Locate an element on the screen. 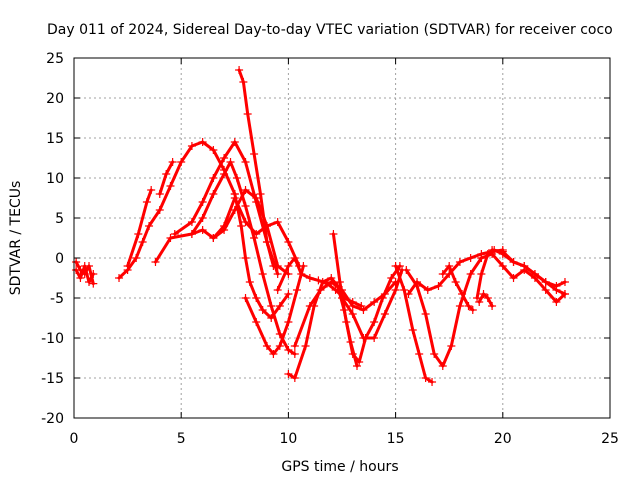  series-arc-f is located at coordinates (166, 178).